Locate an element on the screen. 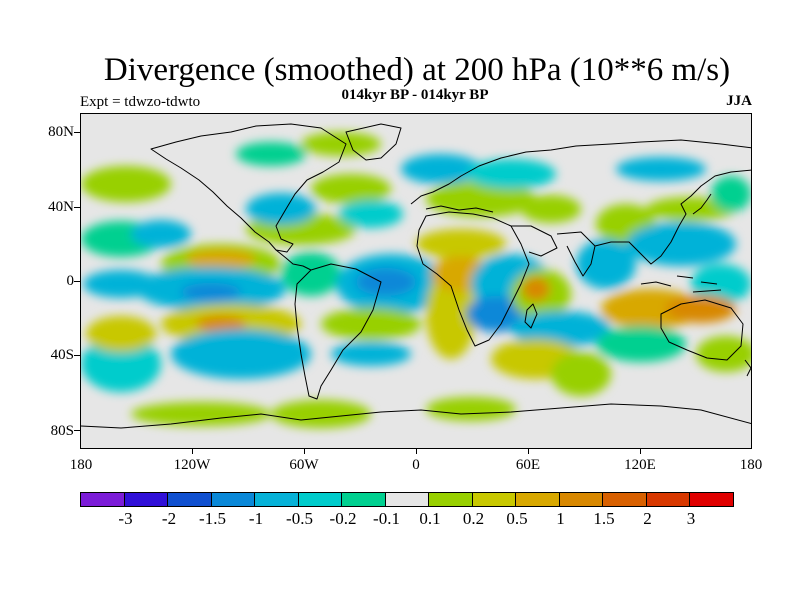 The width and height of the screenshot is (800, 600). colorbar-label: -0.1 is located at coordinates (386, 518).